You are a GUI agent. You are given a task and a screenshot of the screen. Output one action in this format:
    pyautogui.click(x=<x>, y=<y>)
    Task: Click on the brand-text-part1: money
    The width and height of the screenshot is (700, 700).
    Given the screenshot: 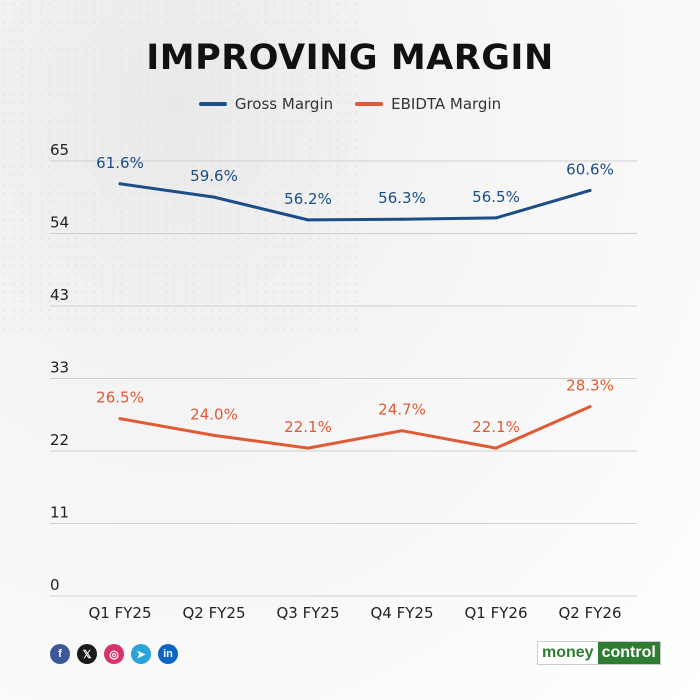 What is the action you would take?
    pyautogui.click(x=568, y=653)
    